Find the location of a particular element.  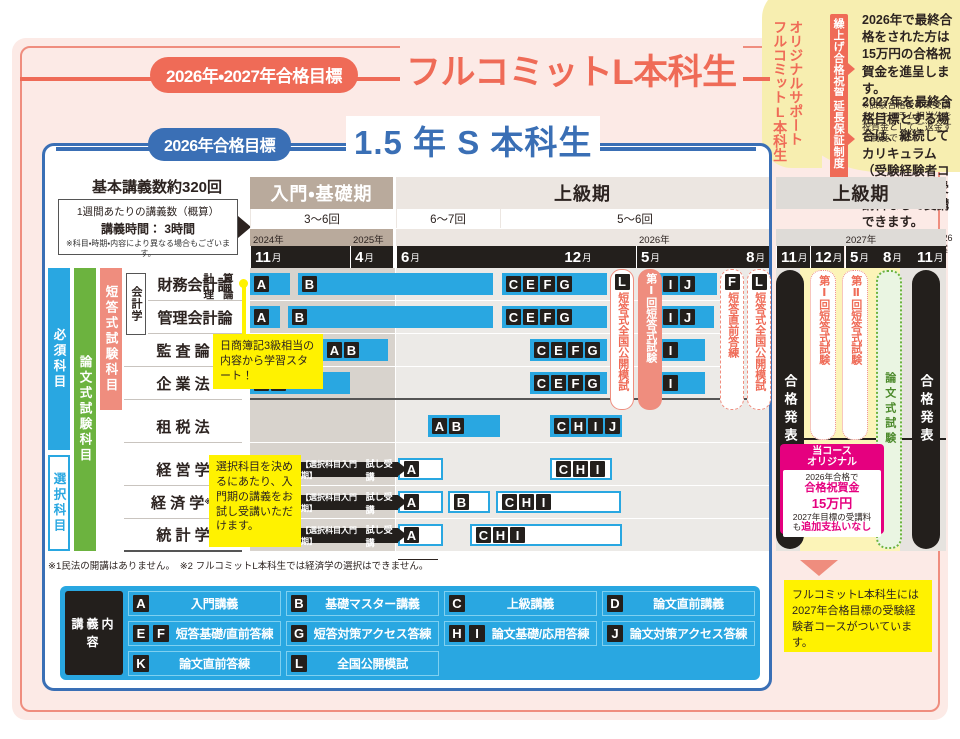

badge-line3: 15万円 is located at coordinates (832, 503).